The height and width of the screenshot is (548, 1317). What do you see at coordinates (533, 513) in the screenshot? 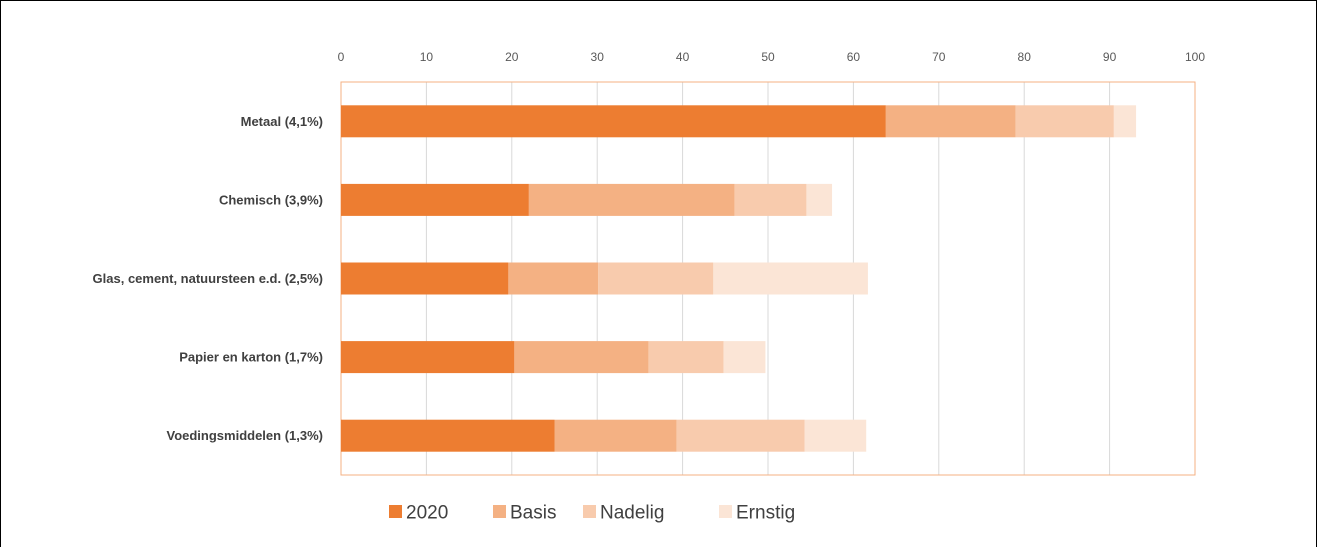
I see `legend-label: Basis` at bounding box center [533, 513].